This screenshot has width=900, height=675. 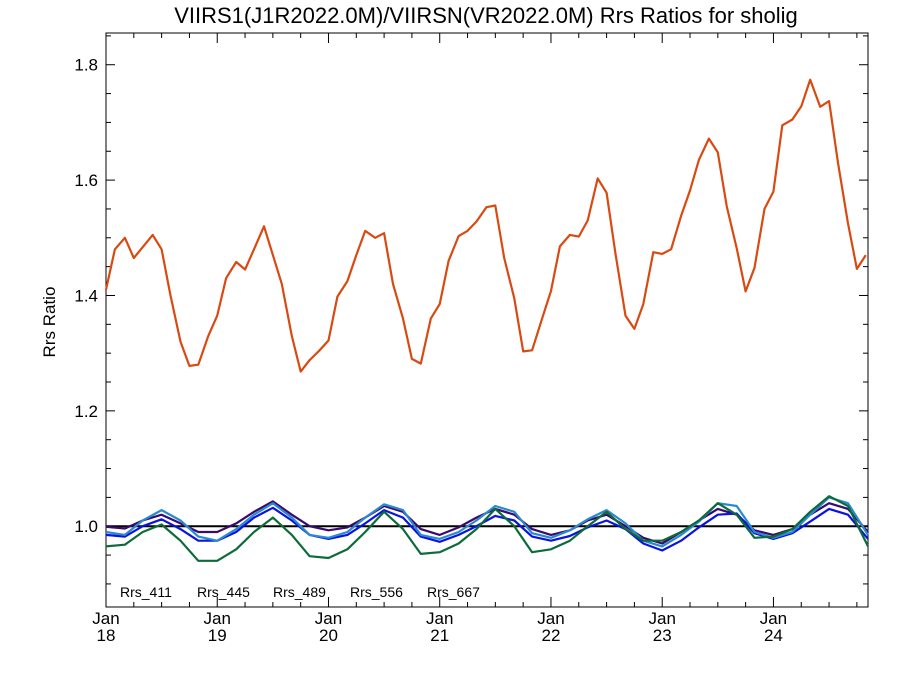 What do you see at coordinates (551, 635) in the screenshot?
I see `x-tick-label-year: 22` at bounding box center [551, 635].